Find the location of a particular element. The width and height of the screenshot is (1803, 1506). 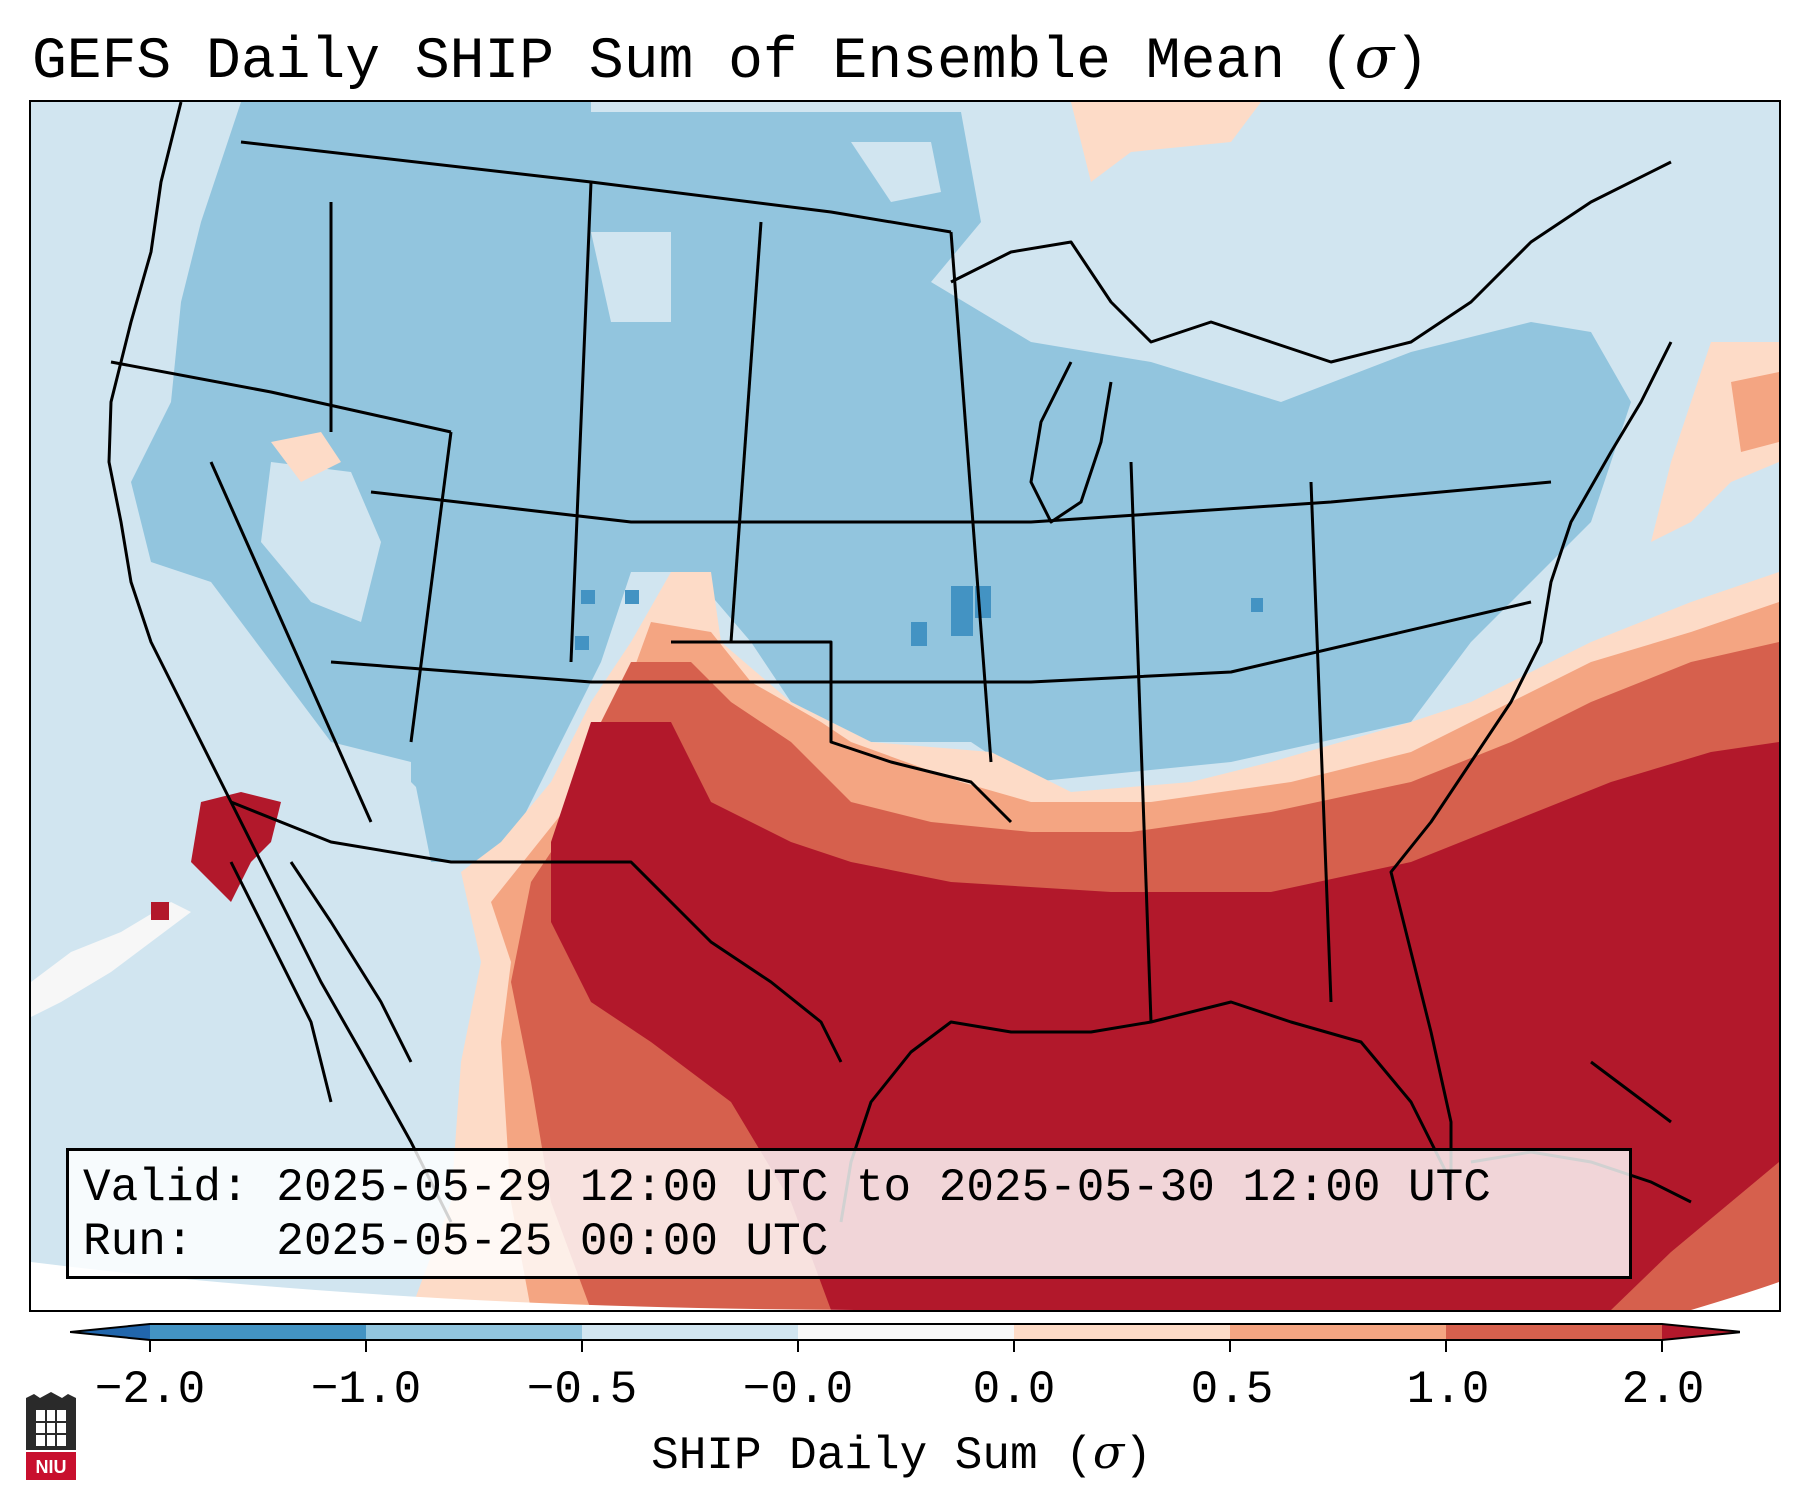

california-extreme-patch is located at coordinates (236, 847).